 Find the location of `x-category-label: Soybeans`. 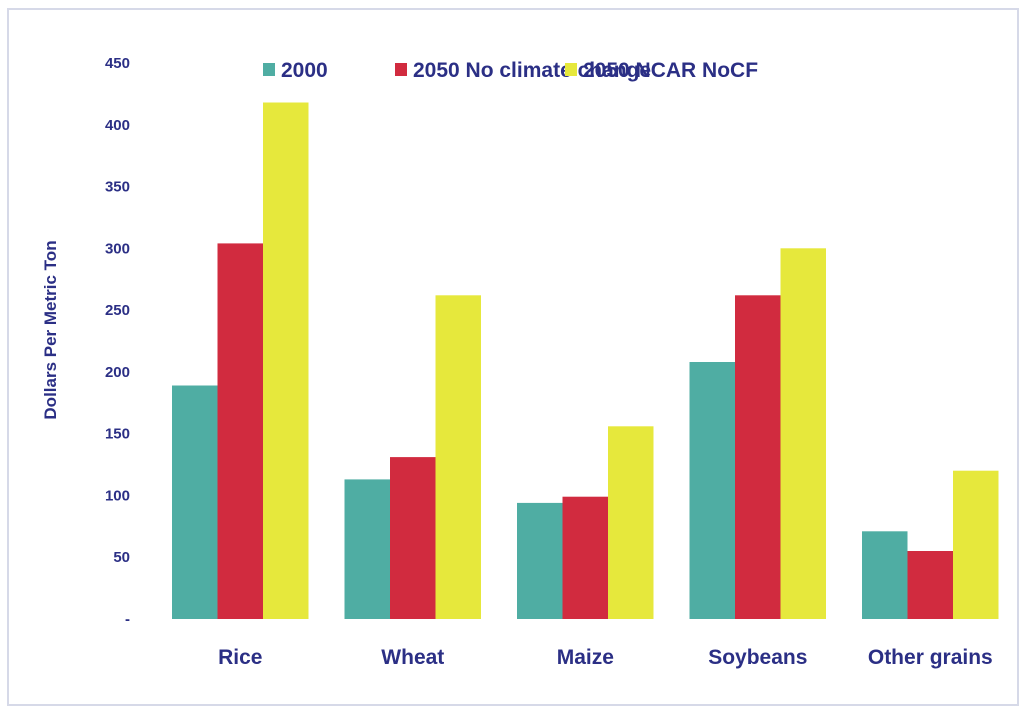

x-category-label: Soybeans is located at coordinates (757, 657).